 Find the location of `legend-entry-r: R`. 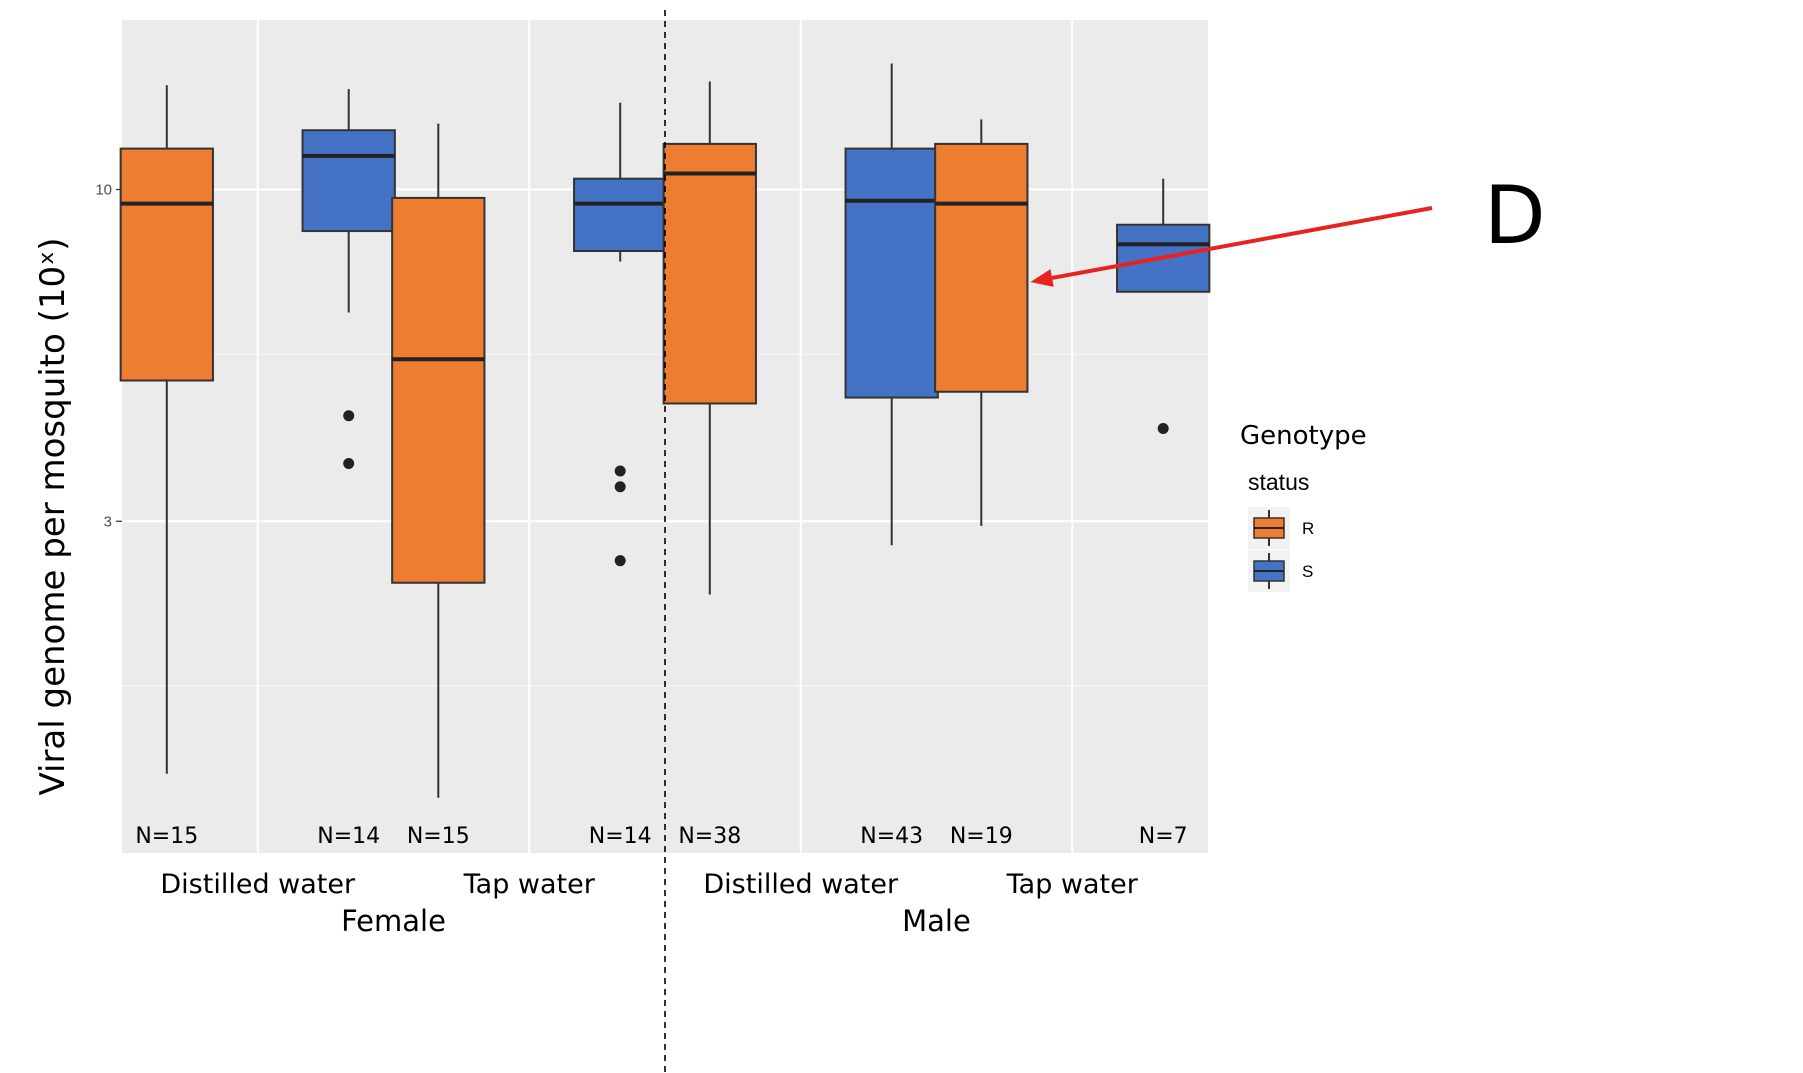

legend-entry-r: R is located at coordinates (1281, 528).